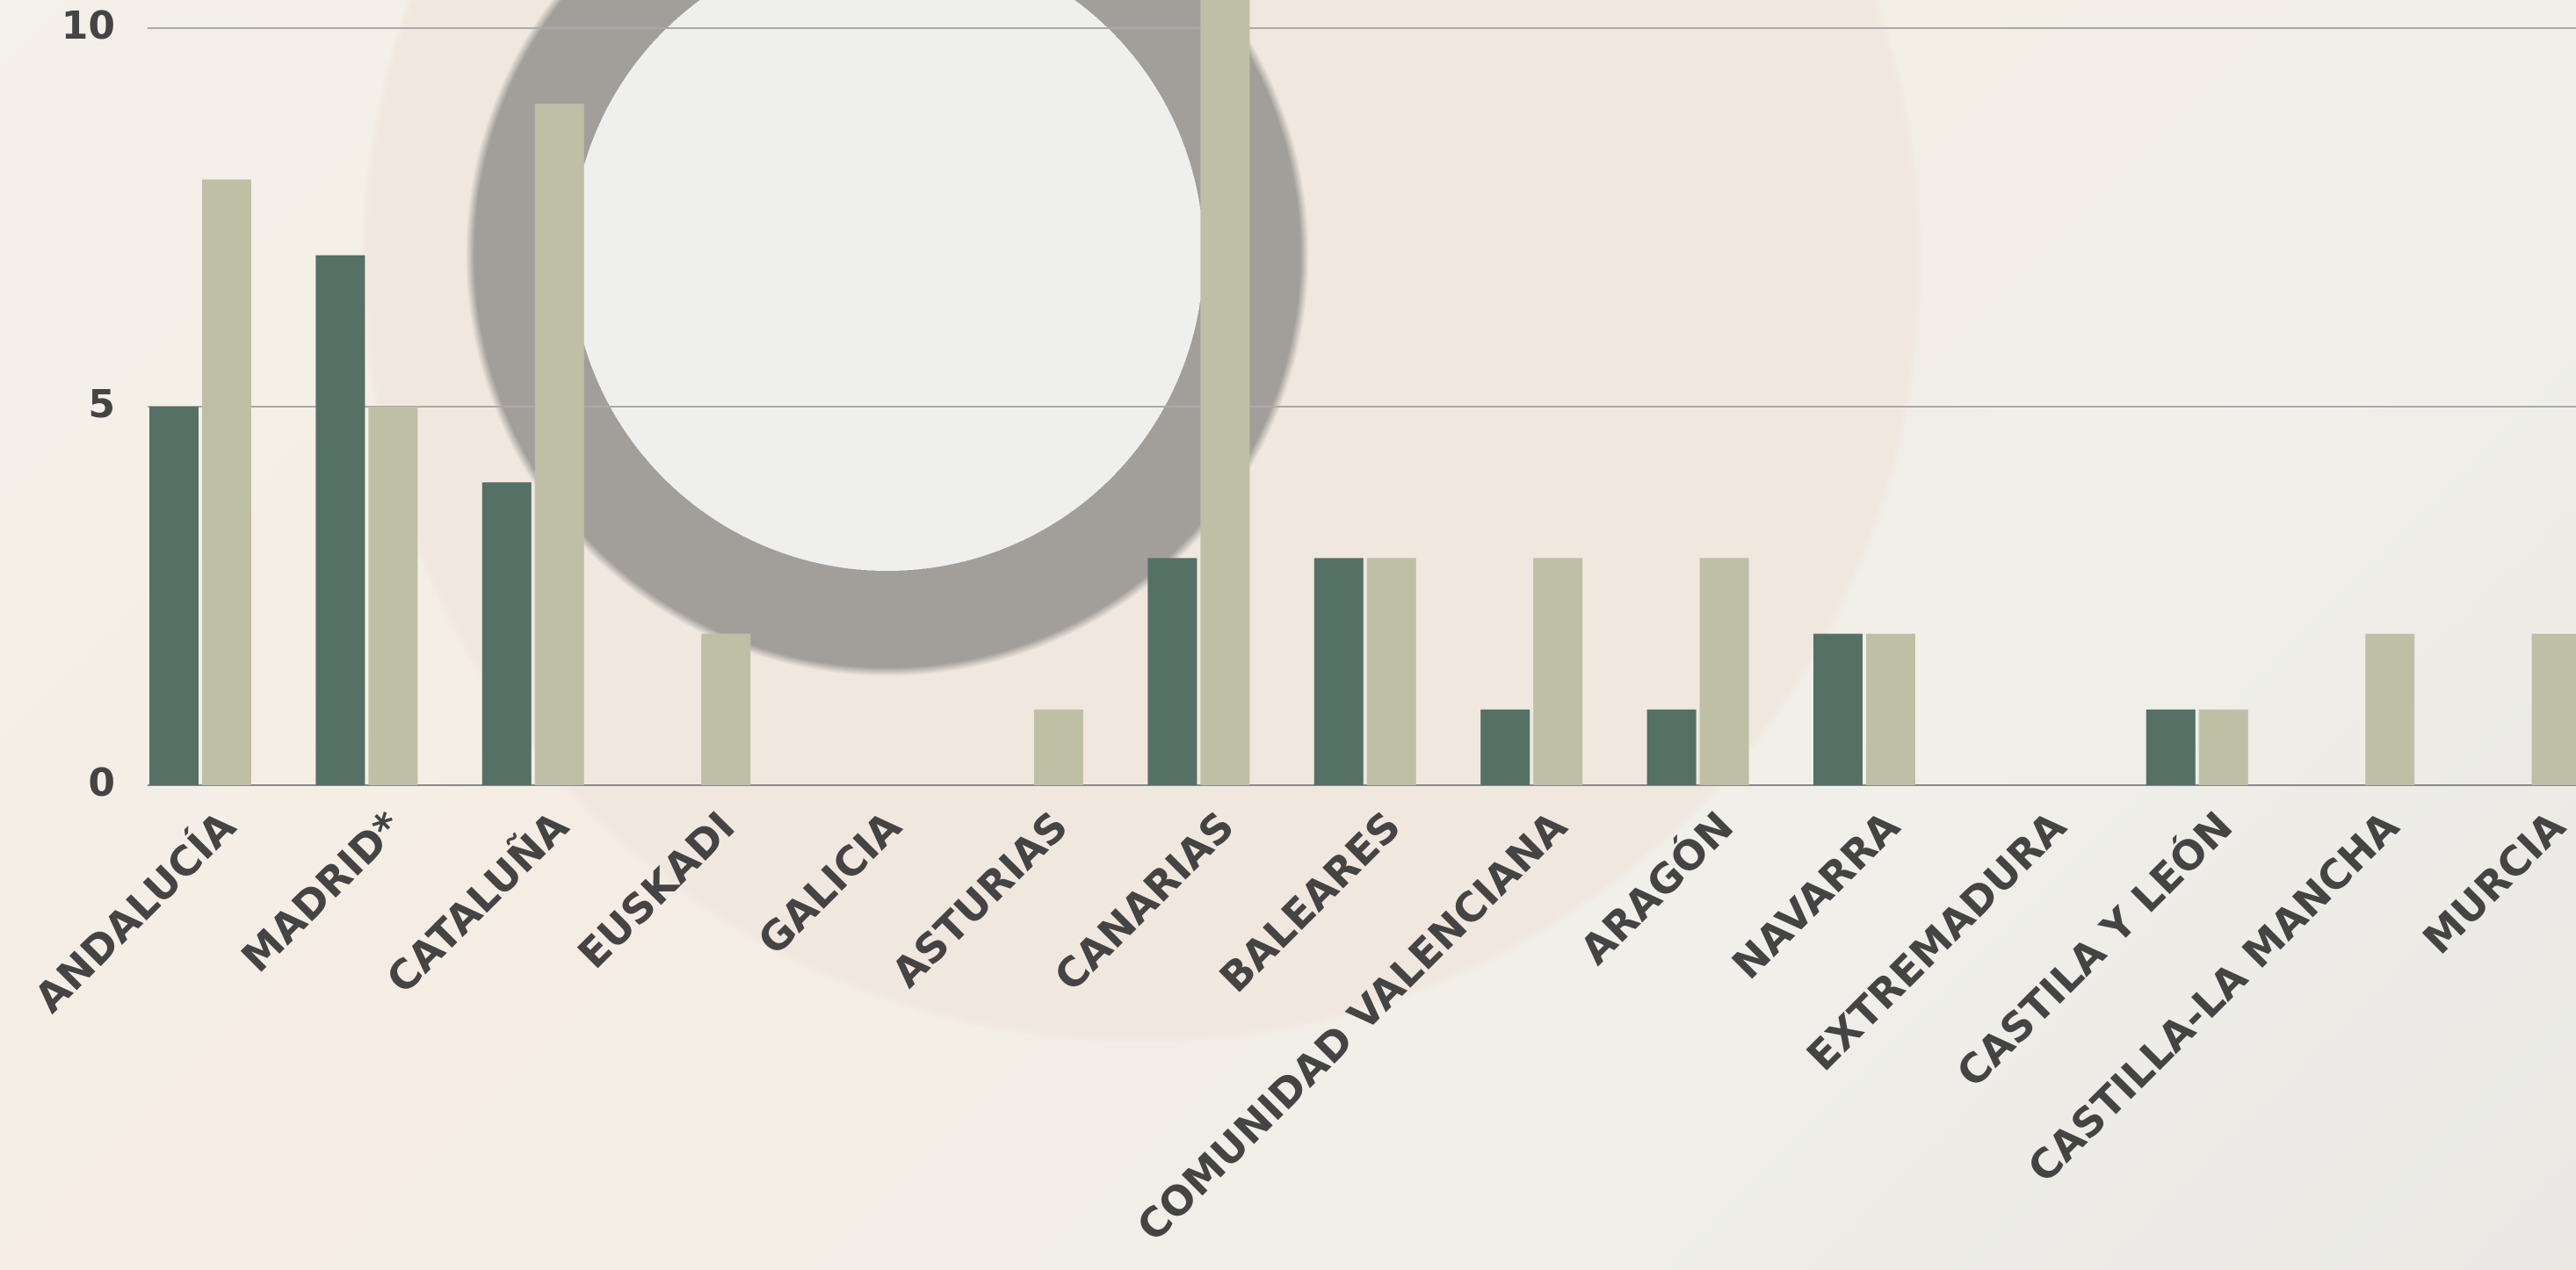 The height and width of the screenshot is (1270, 2576). I want to click on x-tick-label: ARAGÓN, so click(1656, 888).